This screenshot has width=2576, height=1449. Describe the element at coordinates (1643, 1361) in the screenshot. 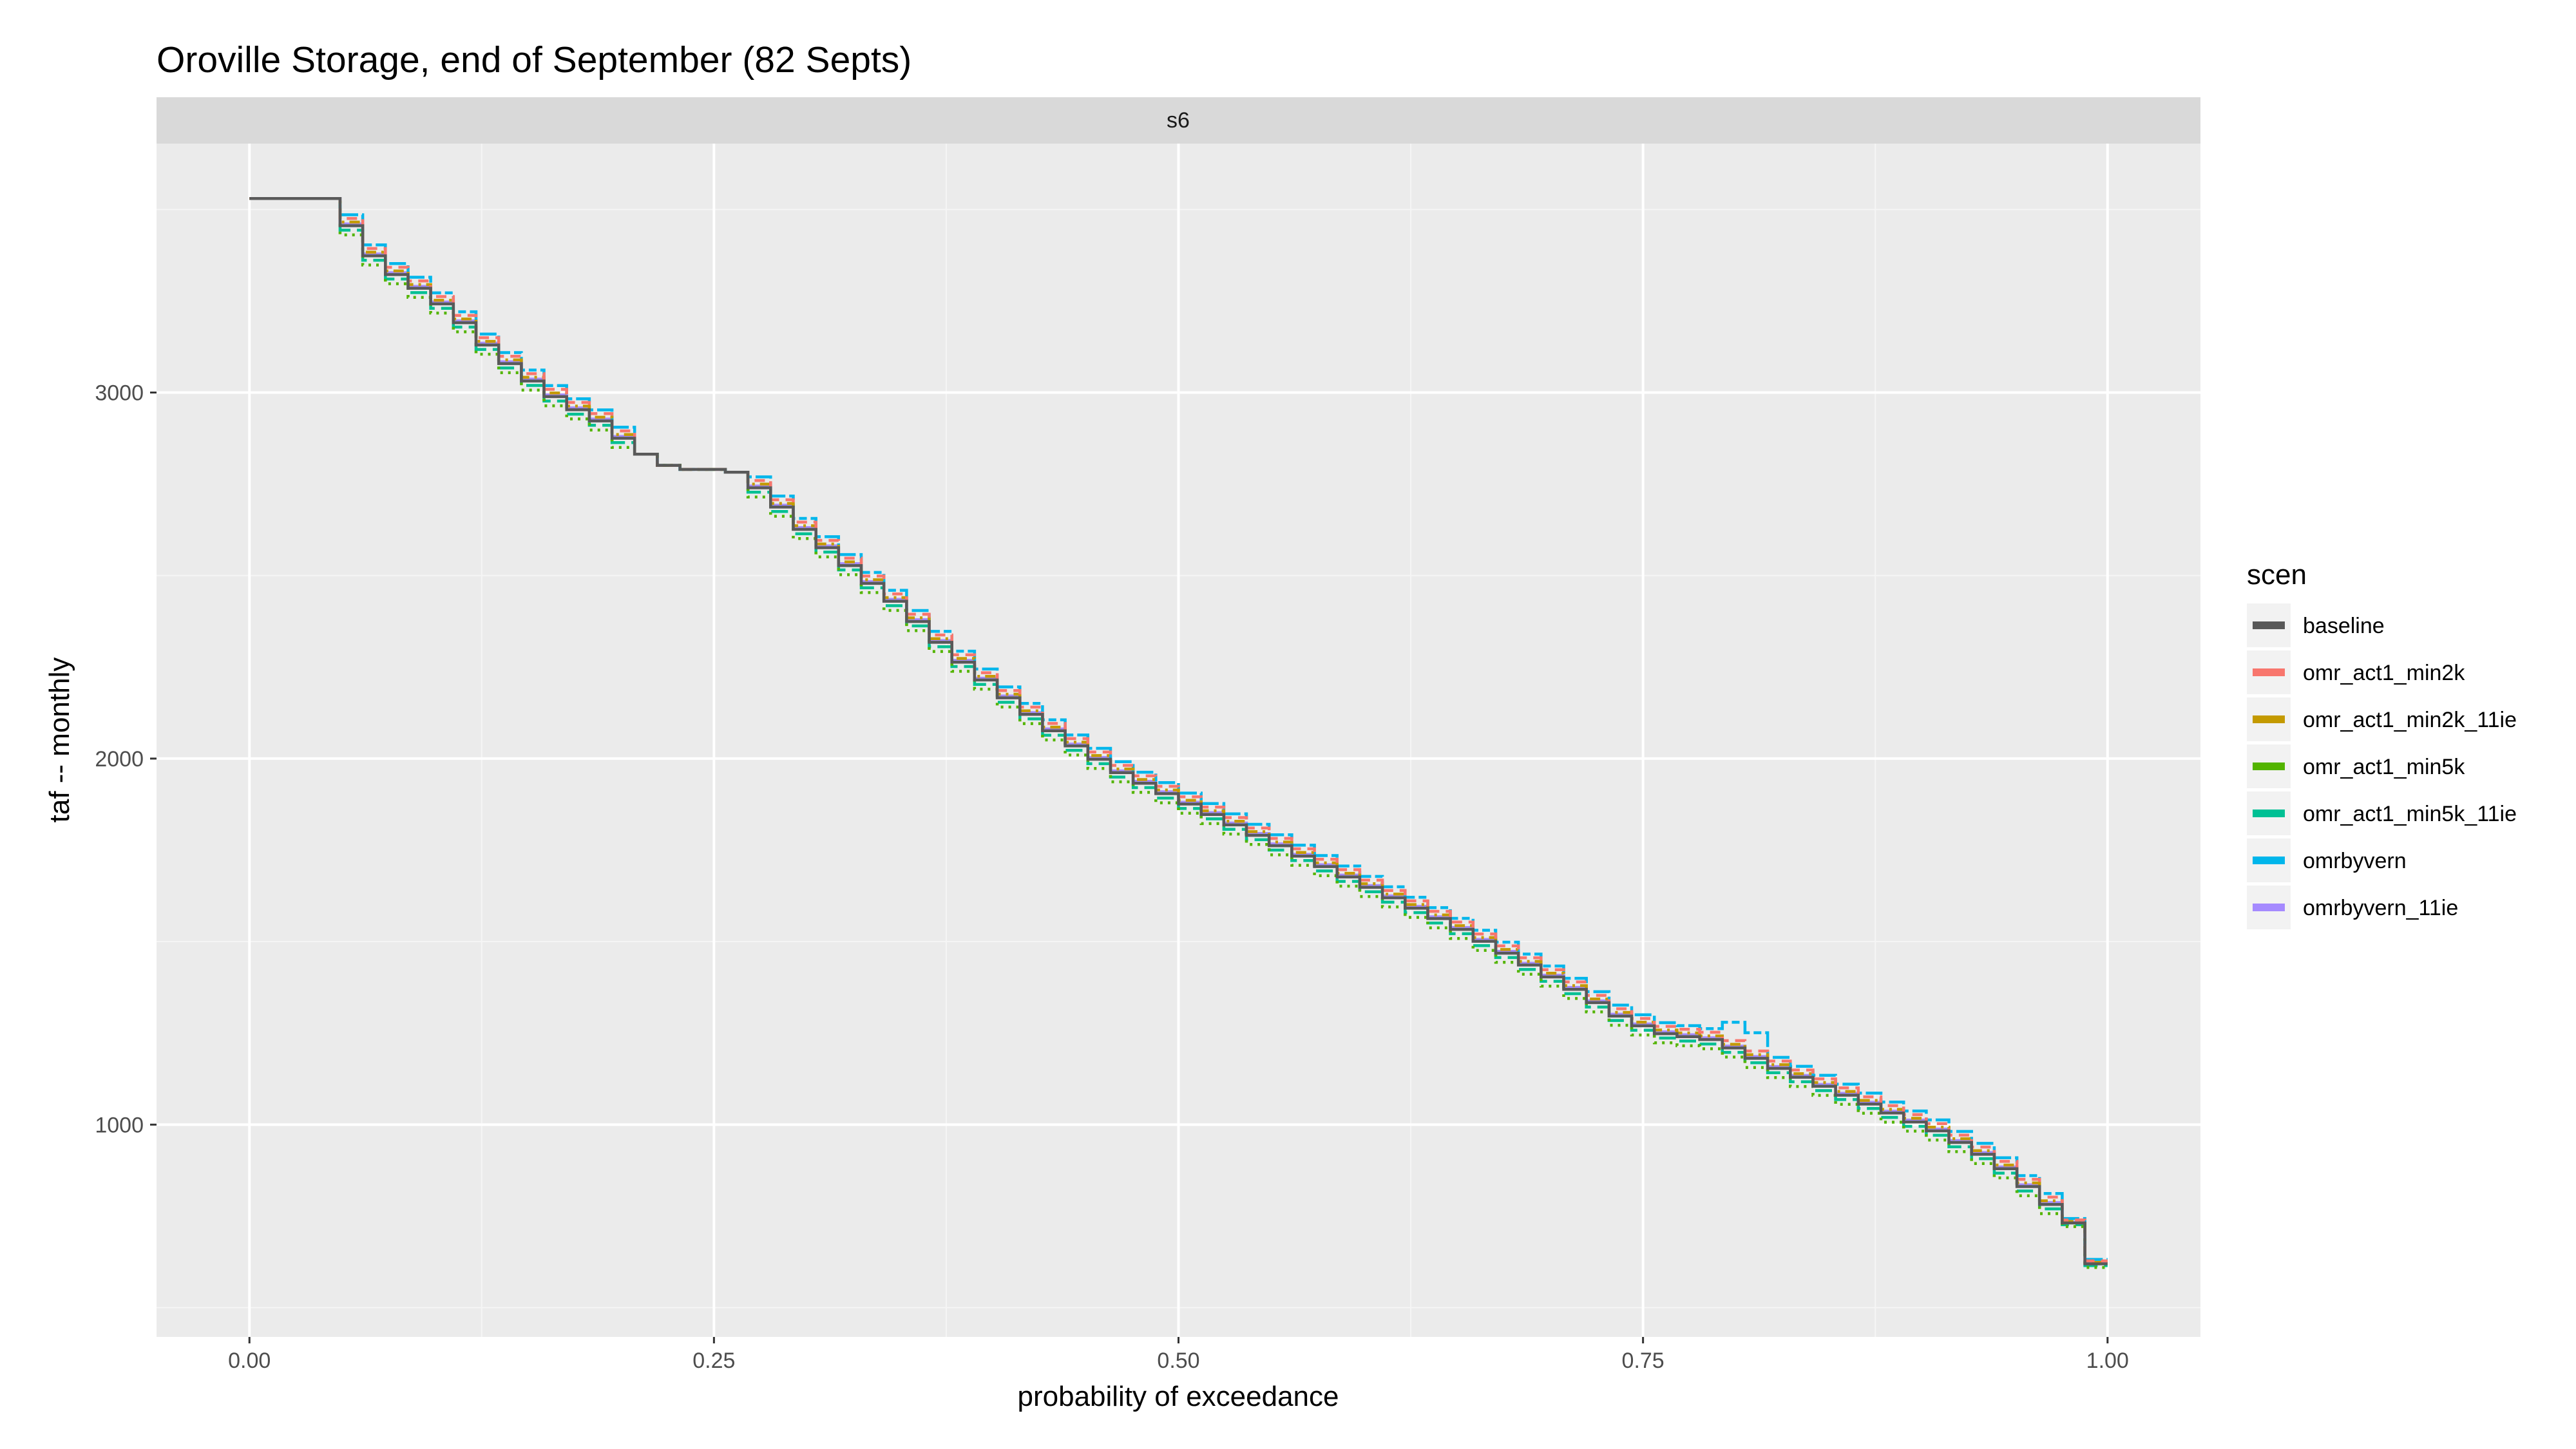

I see `x-tick-label: 0.75` at that location.